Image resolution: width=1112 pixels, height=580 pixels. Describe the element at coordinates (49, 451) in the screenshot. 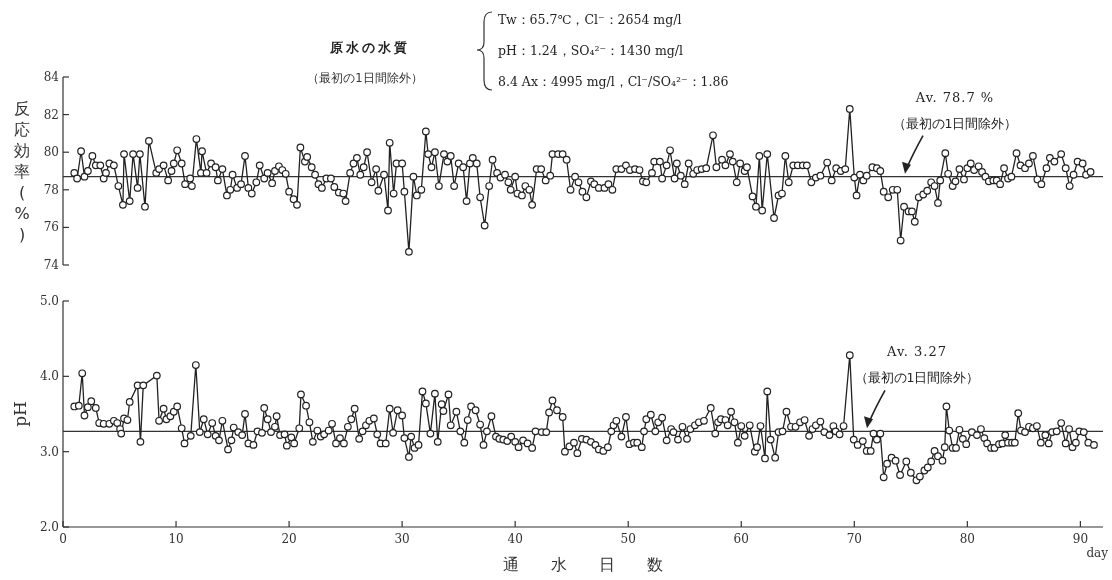

I see `y-tick-label: 3.0` at that location.